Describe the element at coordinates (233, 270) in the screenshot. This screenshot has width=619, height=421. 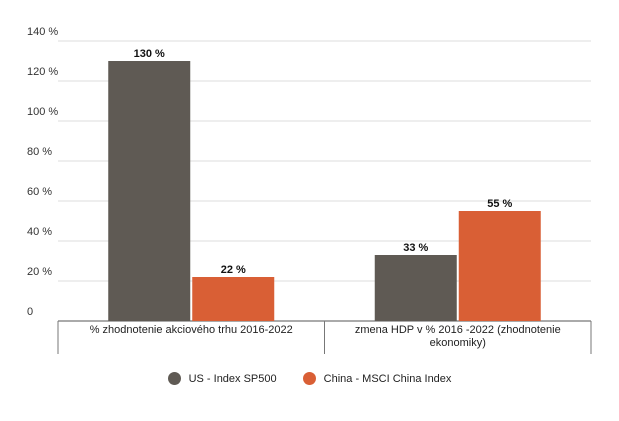
I see `data-label: 22 %` at that location.